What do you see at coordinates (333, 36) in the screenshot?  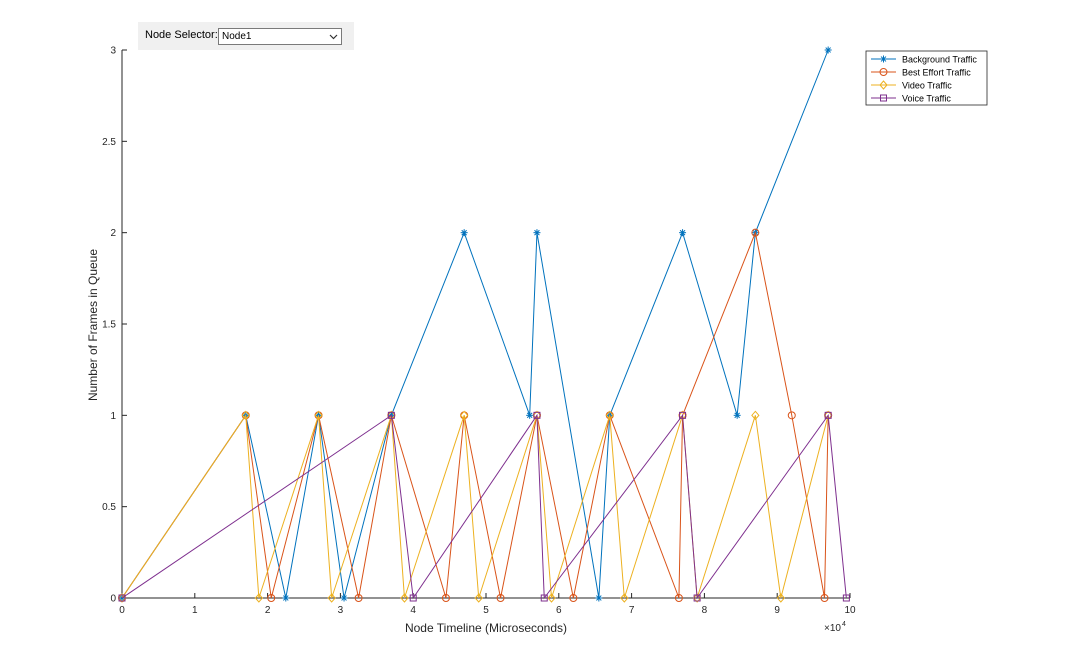 I see `chevron-down-icon` at bounding box center [333, 36].